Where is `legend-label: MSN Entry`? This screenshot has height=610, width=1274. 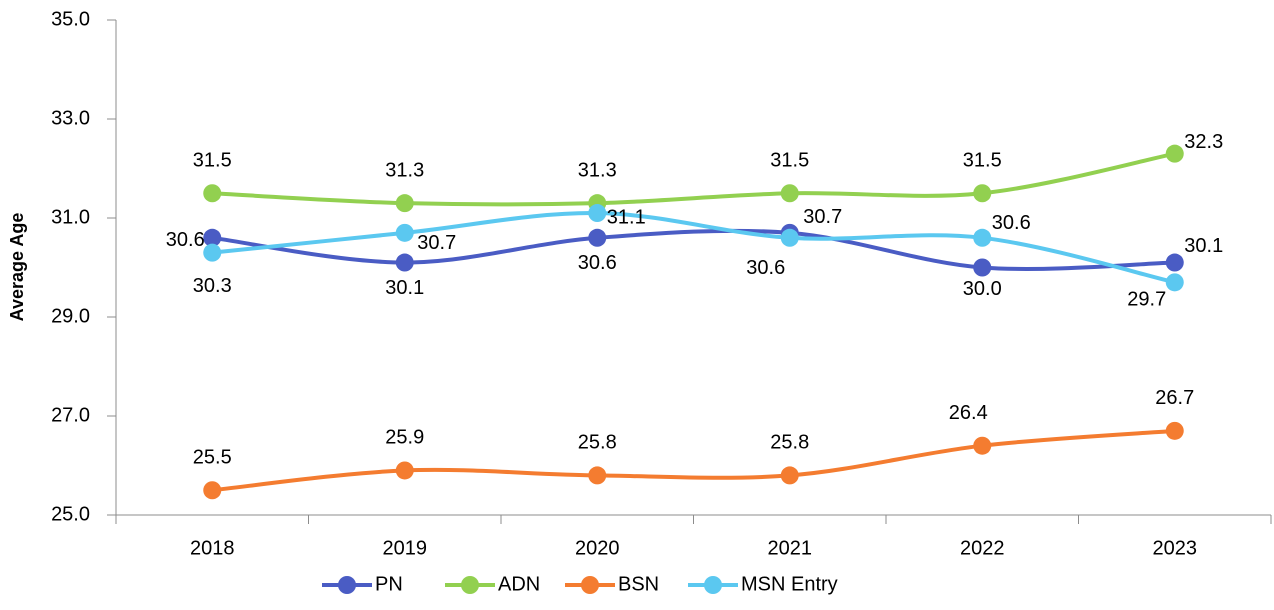 legend-label: MSN Entry is located at coordinates (789, 584).